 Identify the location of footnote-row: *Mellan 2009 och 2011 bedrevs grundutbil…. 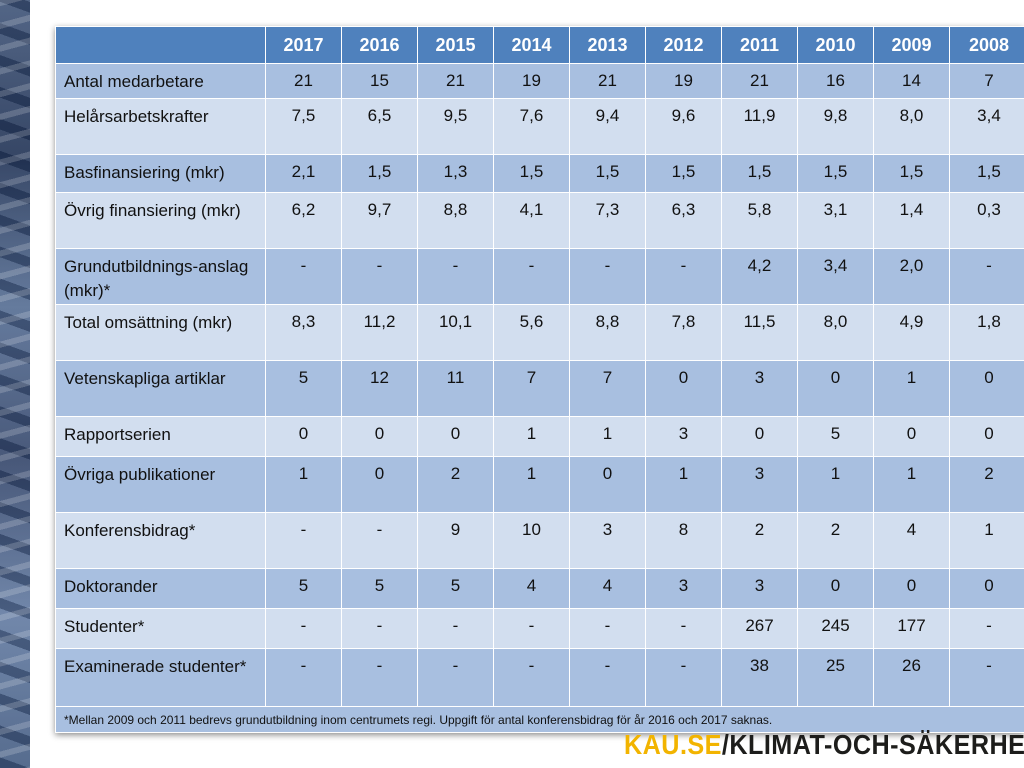
(539, 719).